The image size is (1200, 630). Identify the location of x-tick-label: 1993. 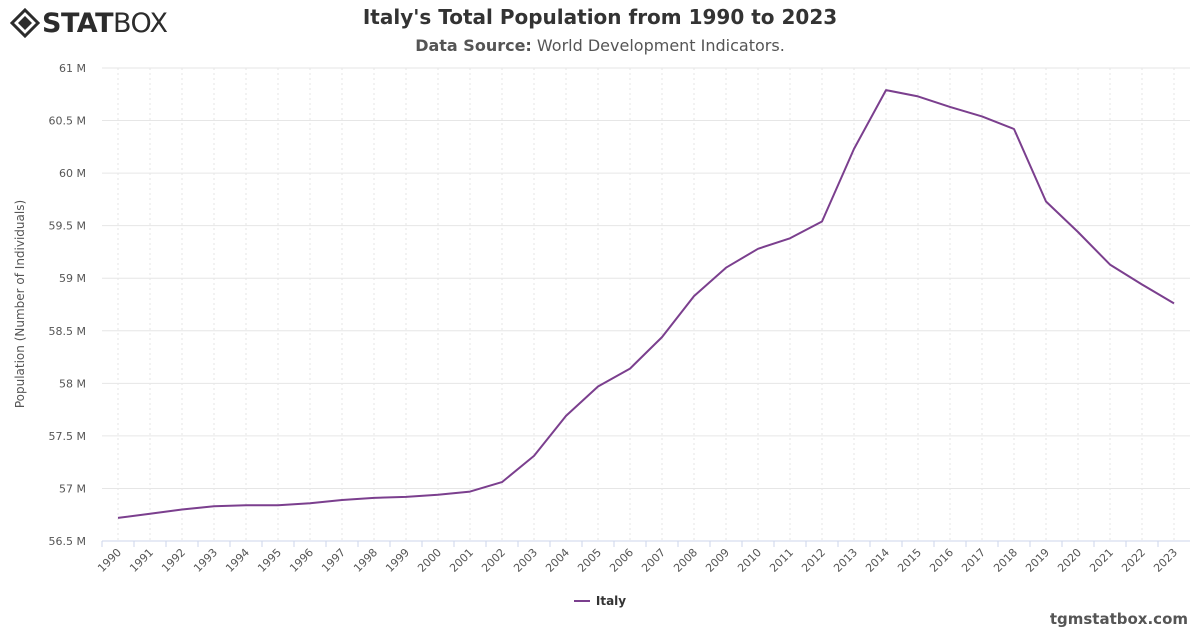
(205, 560).